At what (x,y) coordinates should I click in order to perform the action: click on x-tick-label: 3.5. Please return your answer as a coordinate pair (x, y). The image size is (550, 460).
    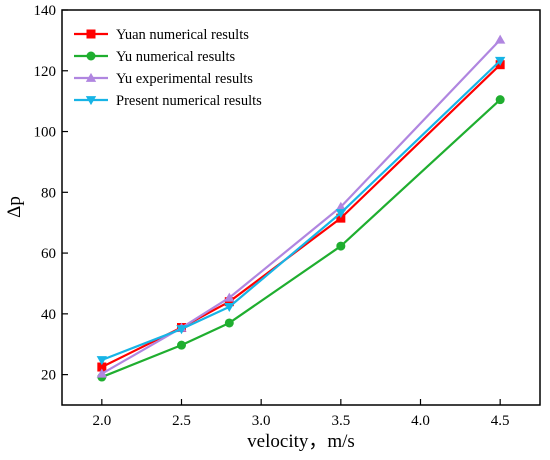
    Looking at the image, I should click on (340, 421).